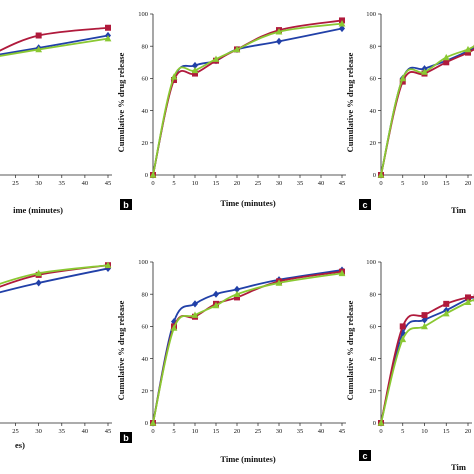  Describe the element at coordinates (38, 210) in the screenshot. I see `x-axis-label: ime (minutes)` at that location.